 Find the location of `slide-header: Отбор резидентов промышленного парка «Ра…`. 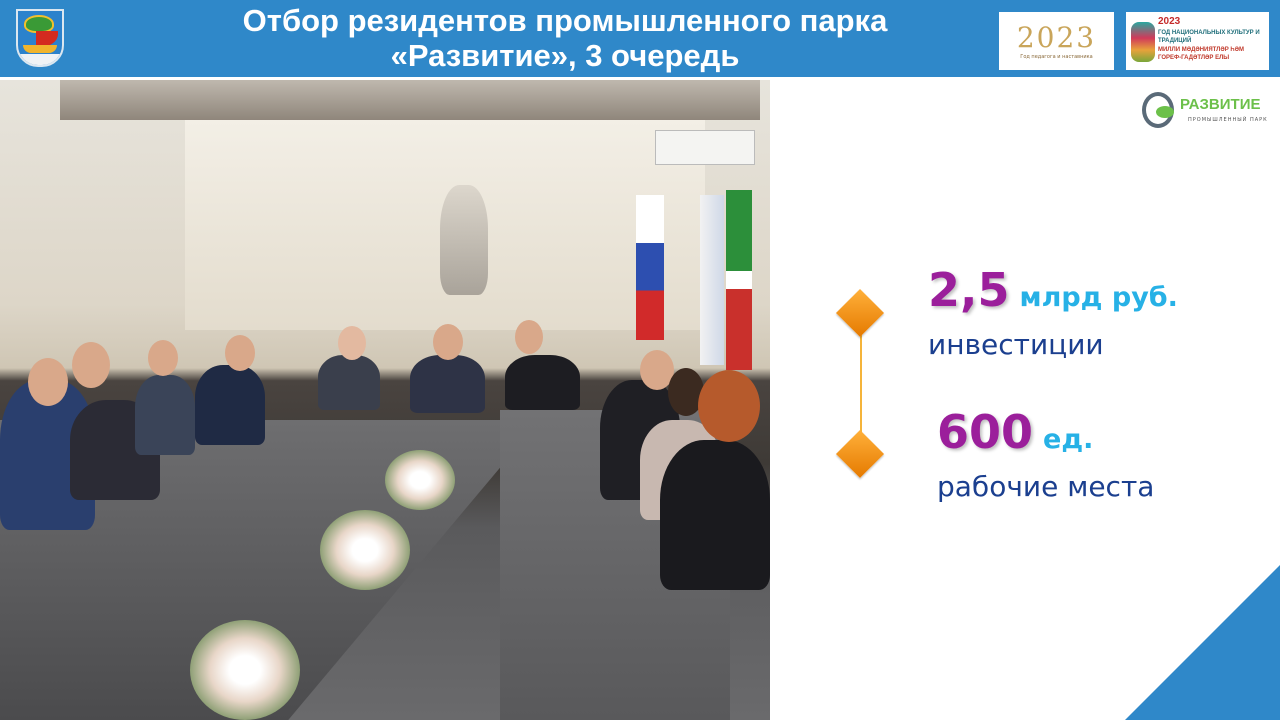

slide-header: Отбор резидентов промышленного парка «Ра… is located at coordinates (640, 38).